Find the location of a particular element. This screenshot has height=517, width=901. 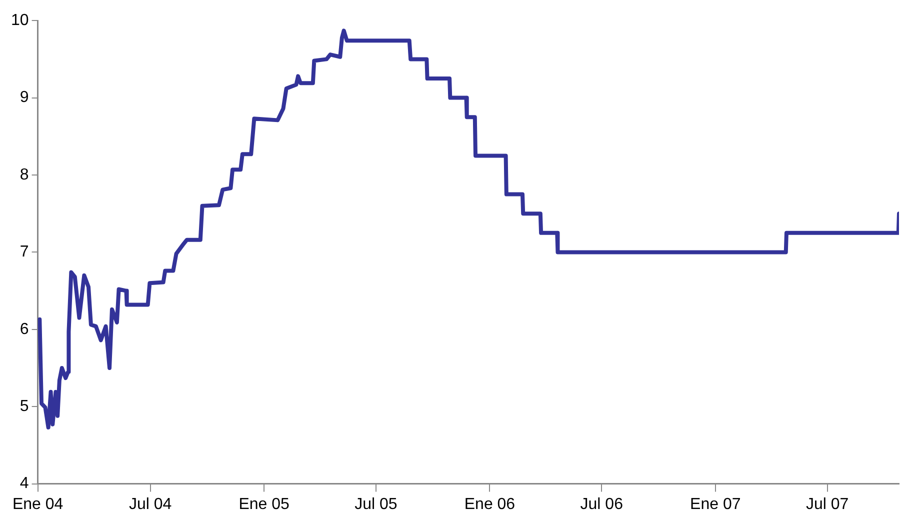

x-tick-label: Jul 05 is located at coordinates (376, 504).